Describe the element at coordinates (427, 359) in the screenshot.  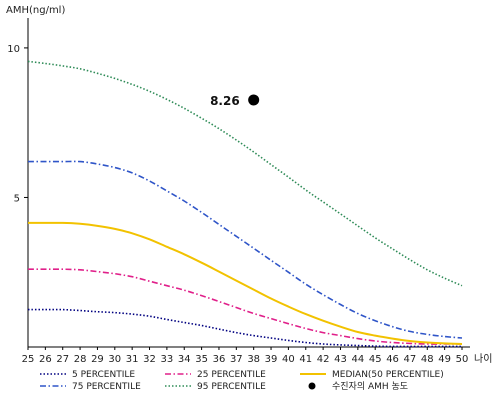
I see `x-tick-label: 48` at that location.